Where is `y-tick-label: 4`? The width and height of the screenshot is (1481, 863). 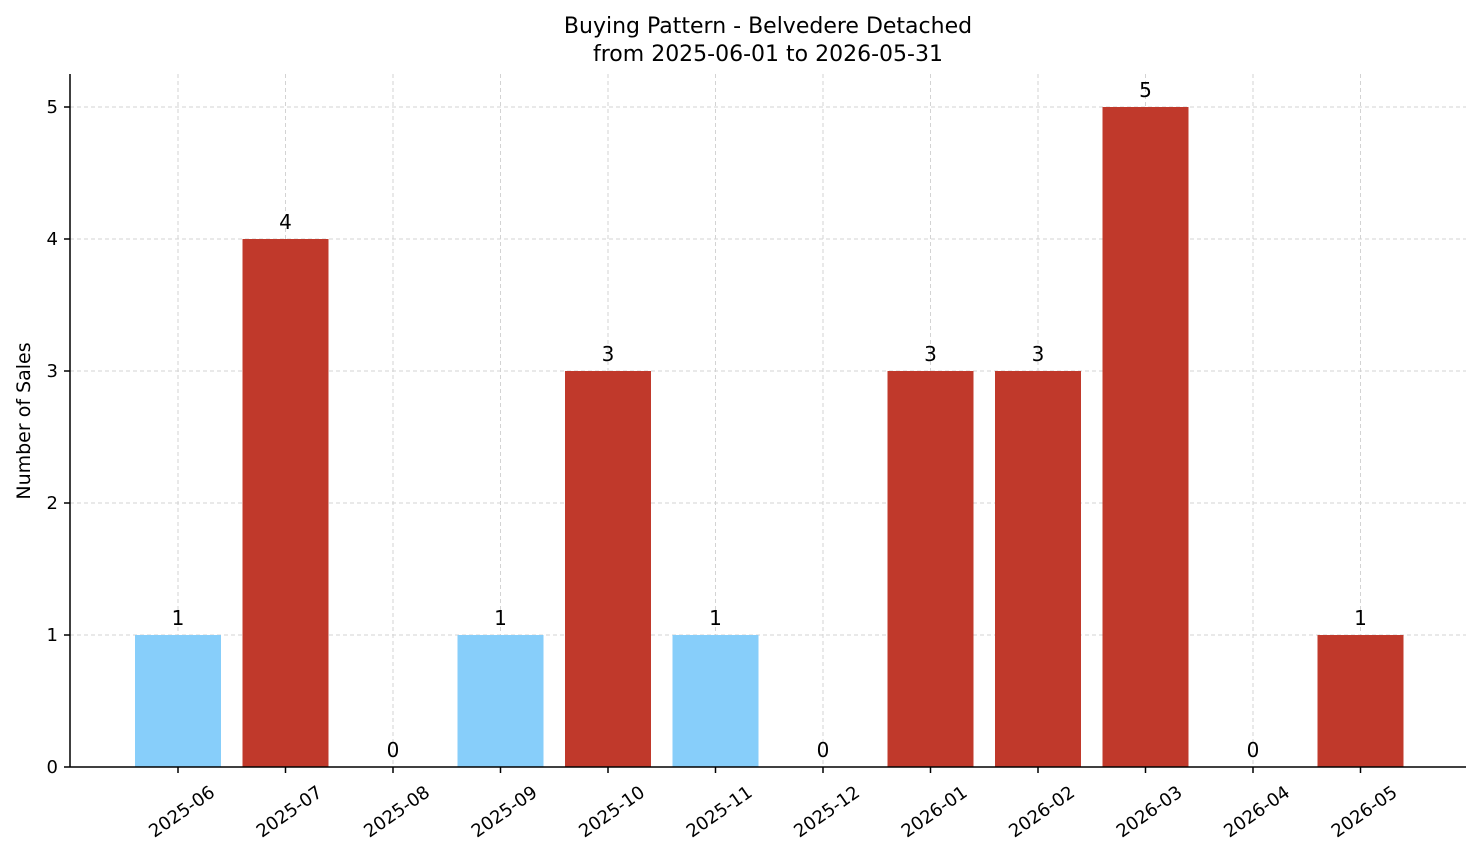
y-tick-label: 4 is located at coordinates (52, 239).